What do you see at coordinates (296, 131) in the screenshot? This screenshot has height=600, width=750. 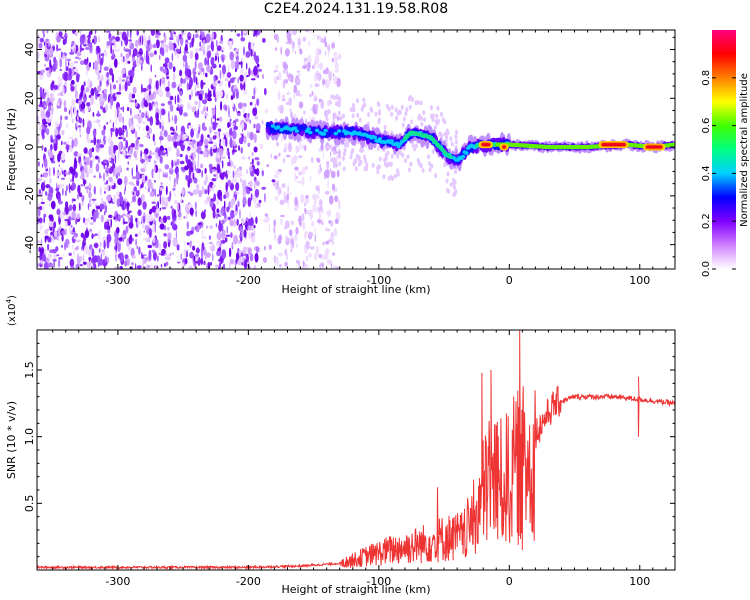 I see `ridge-blob` at bounding box center [296, 131].